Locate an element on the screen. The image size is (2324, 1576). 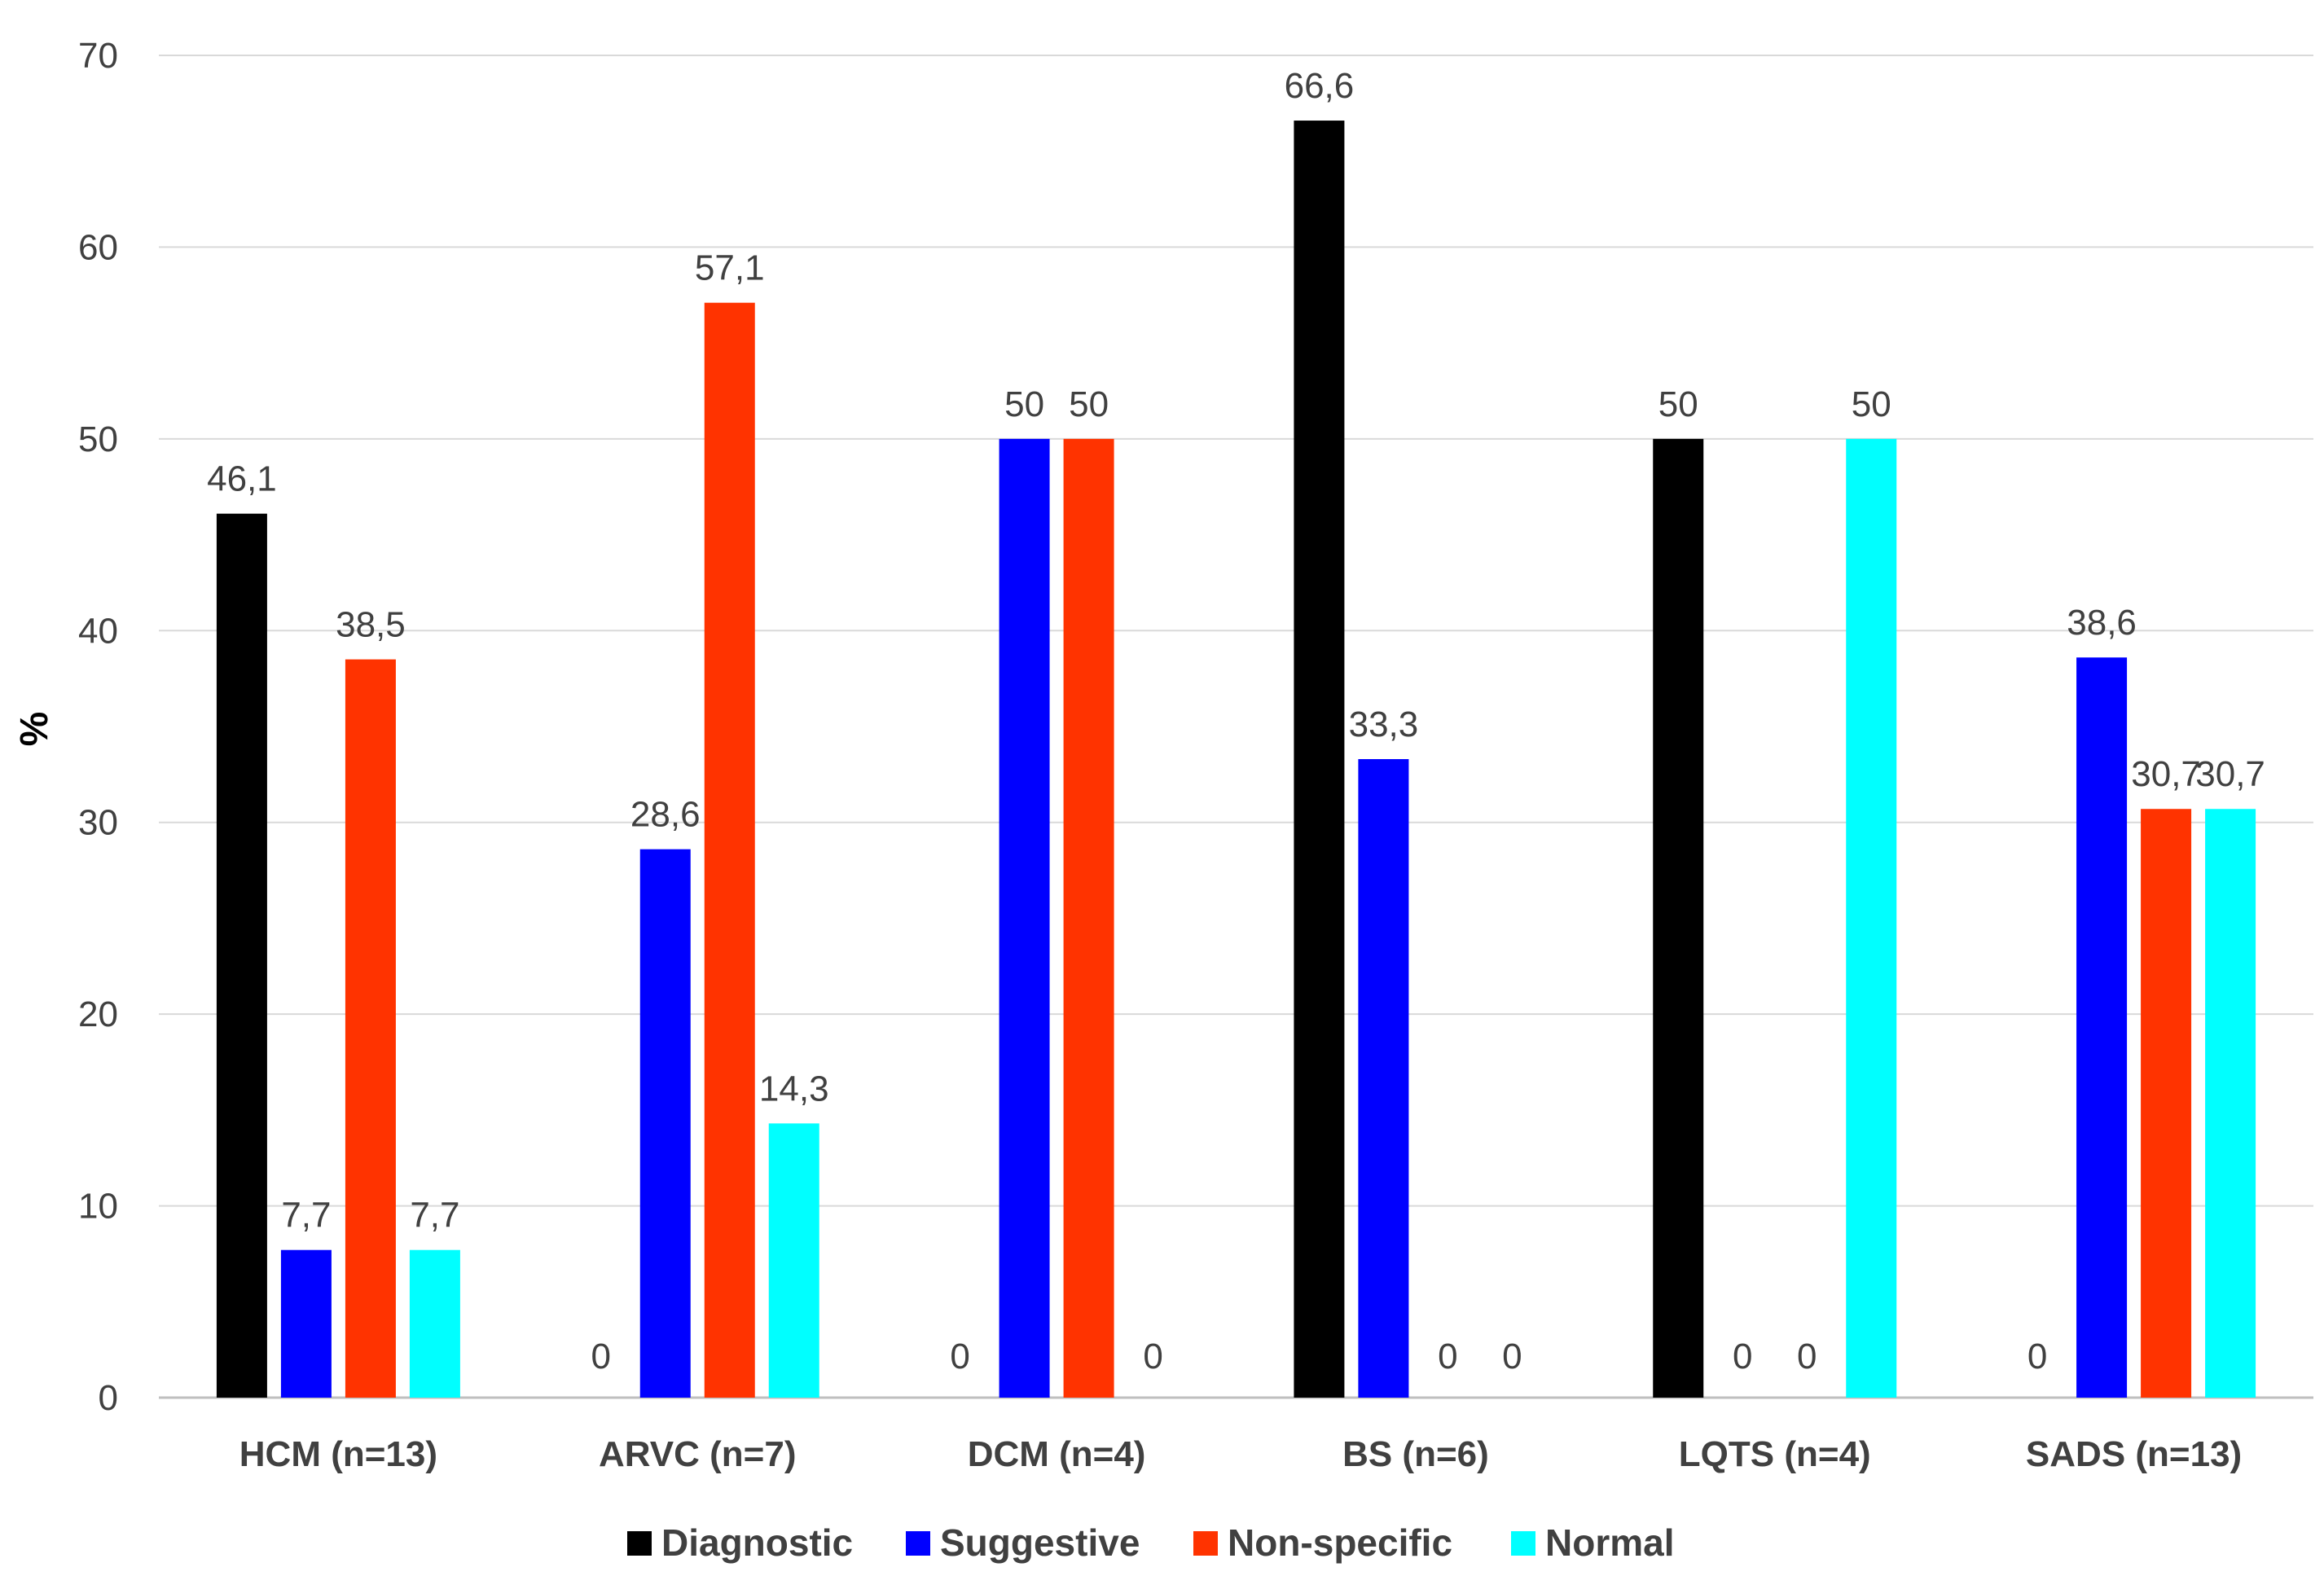
y-tick-label: 20 is located at coordinates (98, 1014).